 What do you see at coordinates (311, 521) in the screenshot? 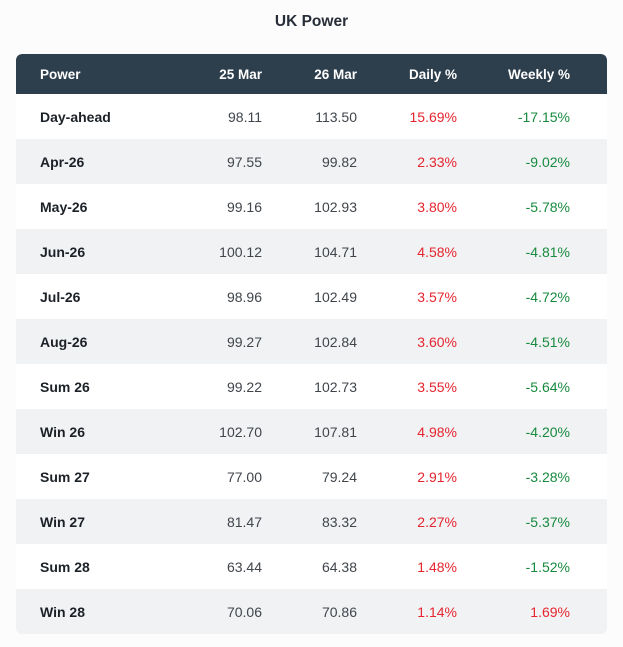
I see `table-row: Win 27 81.47 83.32 2.27% -5.37%` at bounding box center [311, 521].